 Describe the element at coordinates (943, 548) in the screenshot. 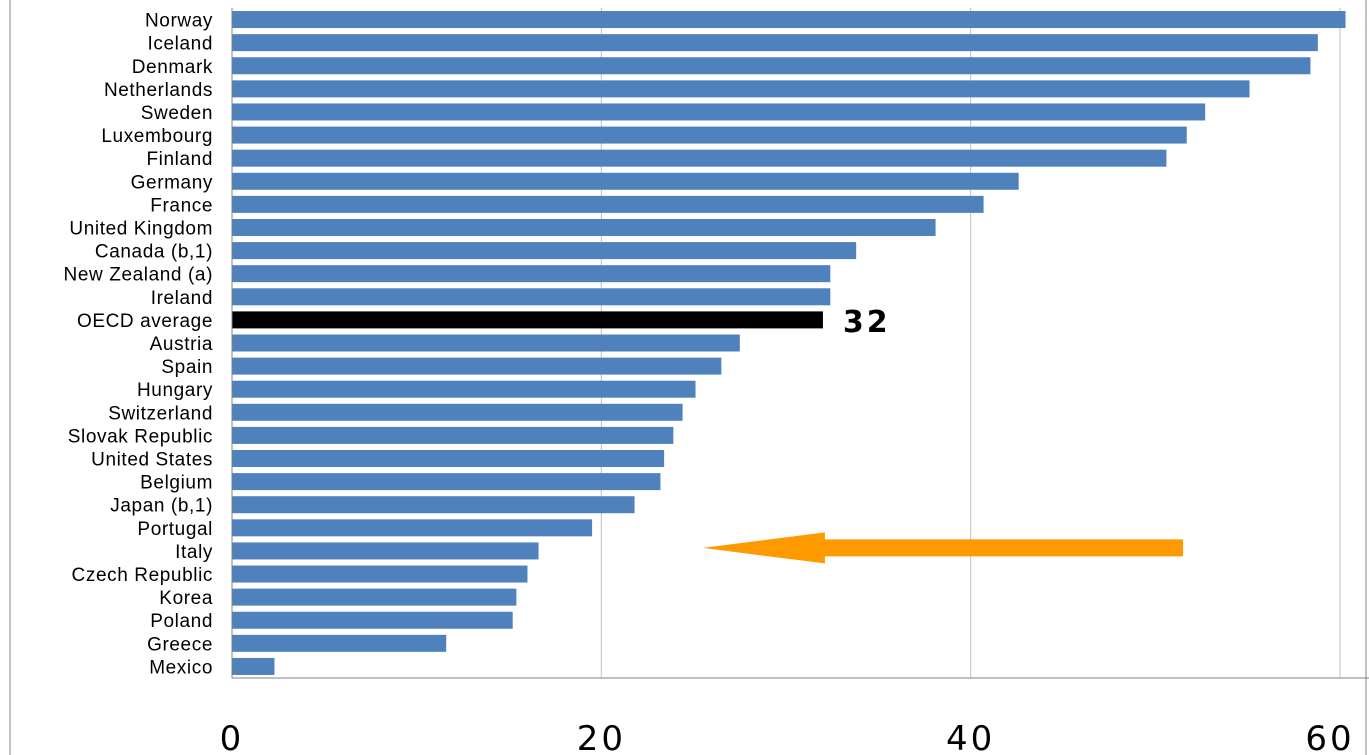

I see `left-arrow-annotation` at that location.